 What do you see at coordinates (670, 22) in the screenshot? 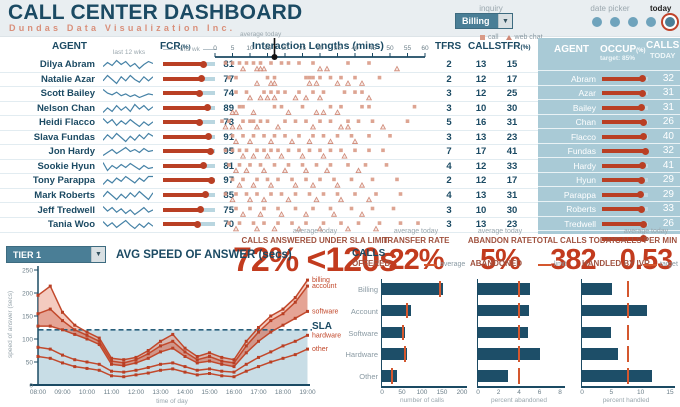
I see `date-picker-dot-today` at bounding box center [670, 22].